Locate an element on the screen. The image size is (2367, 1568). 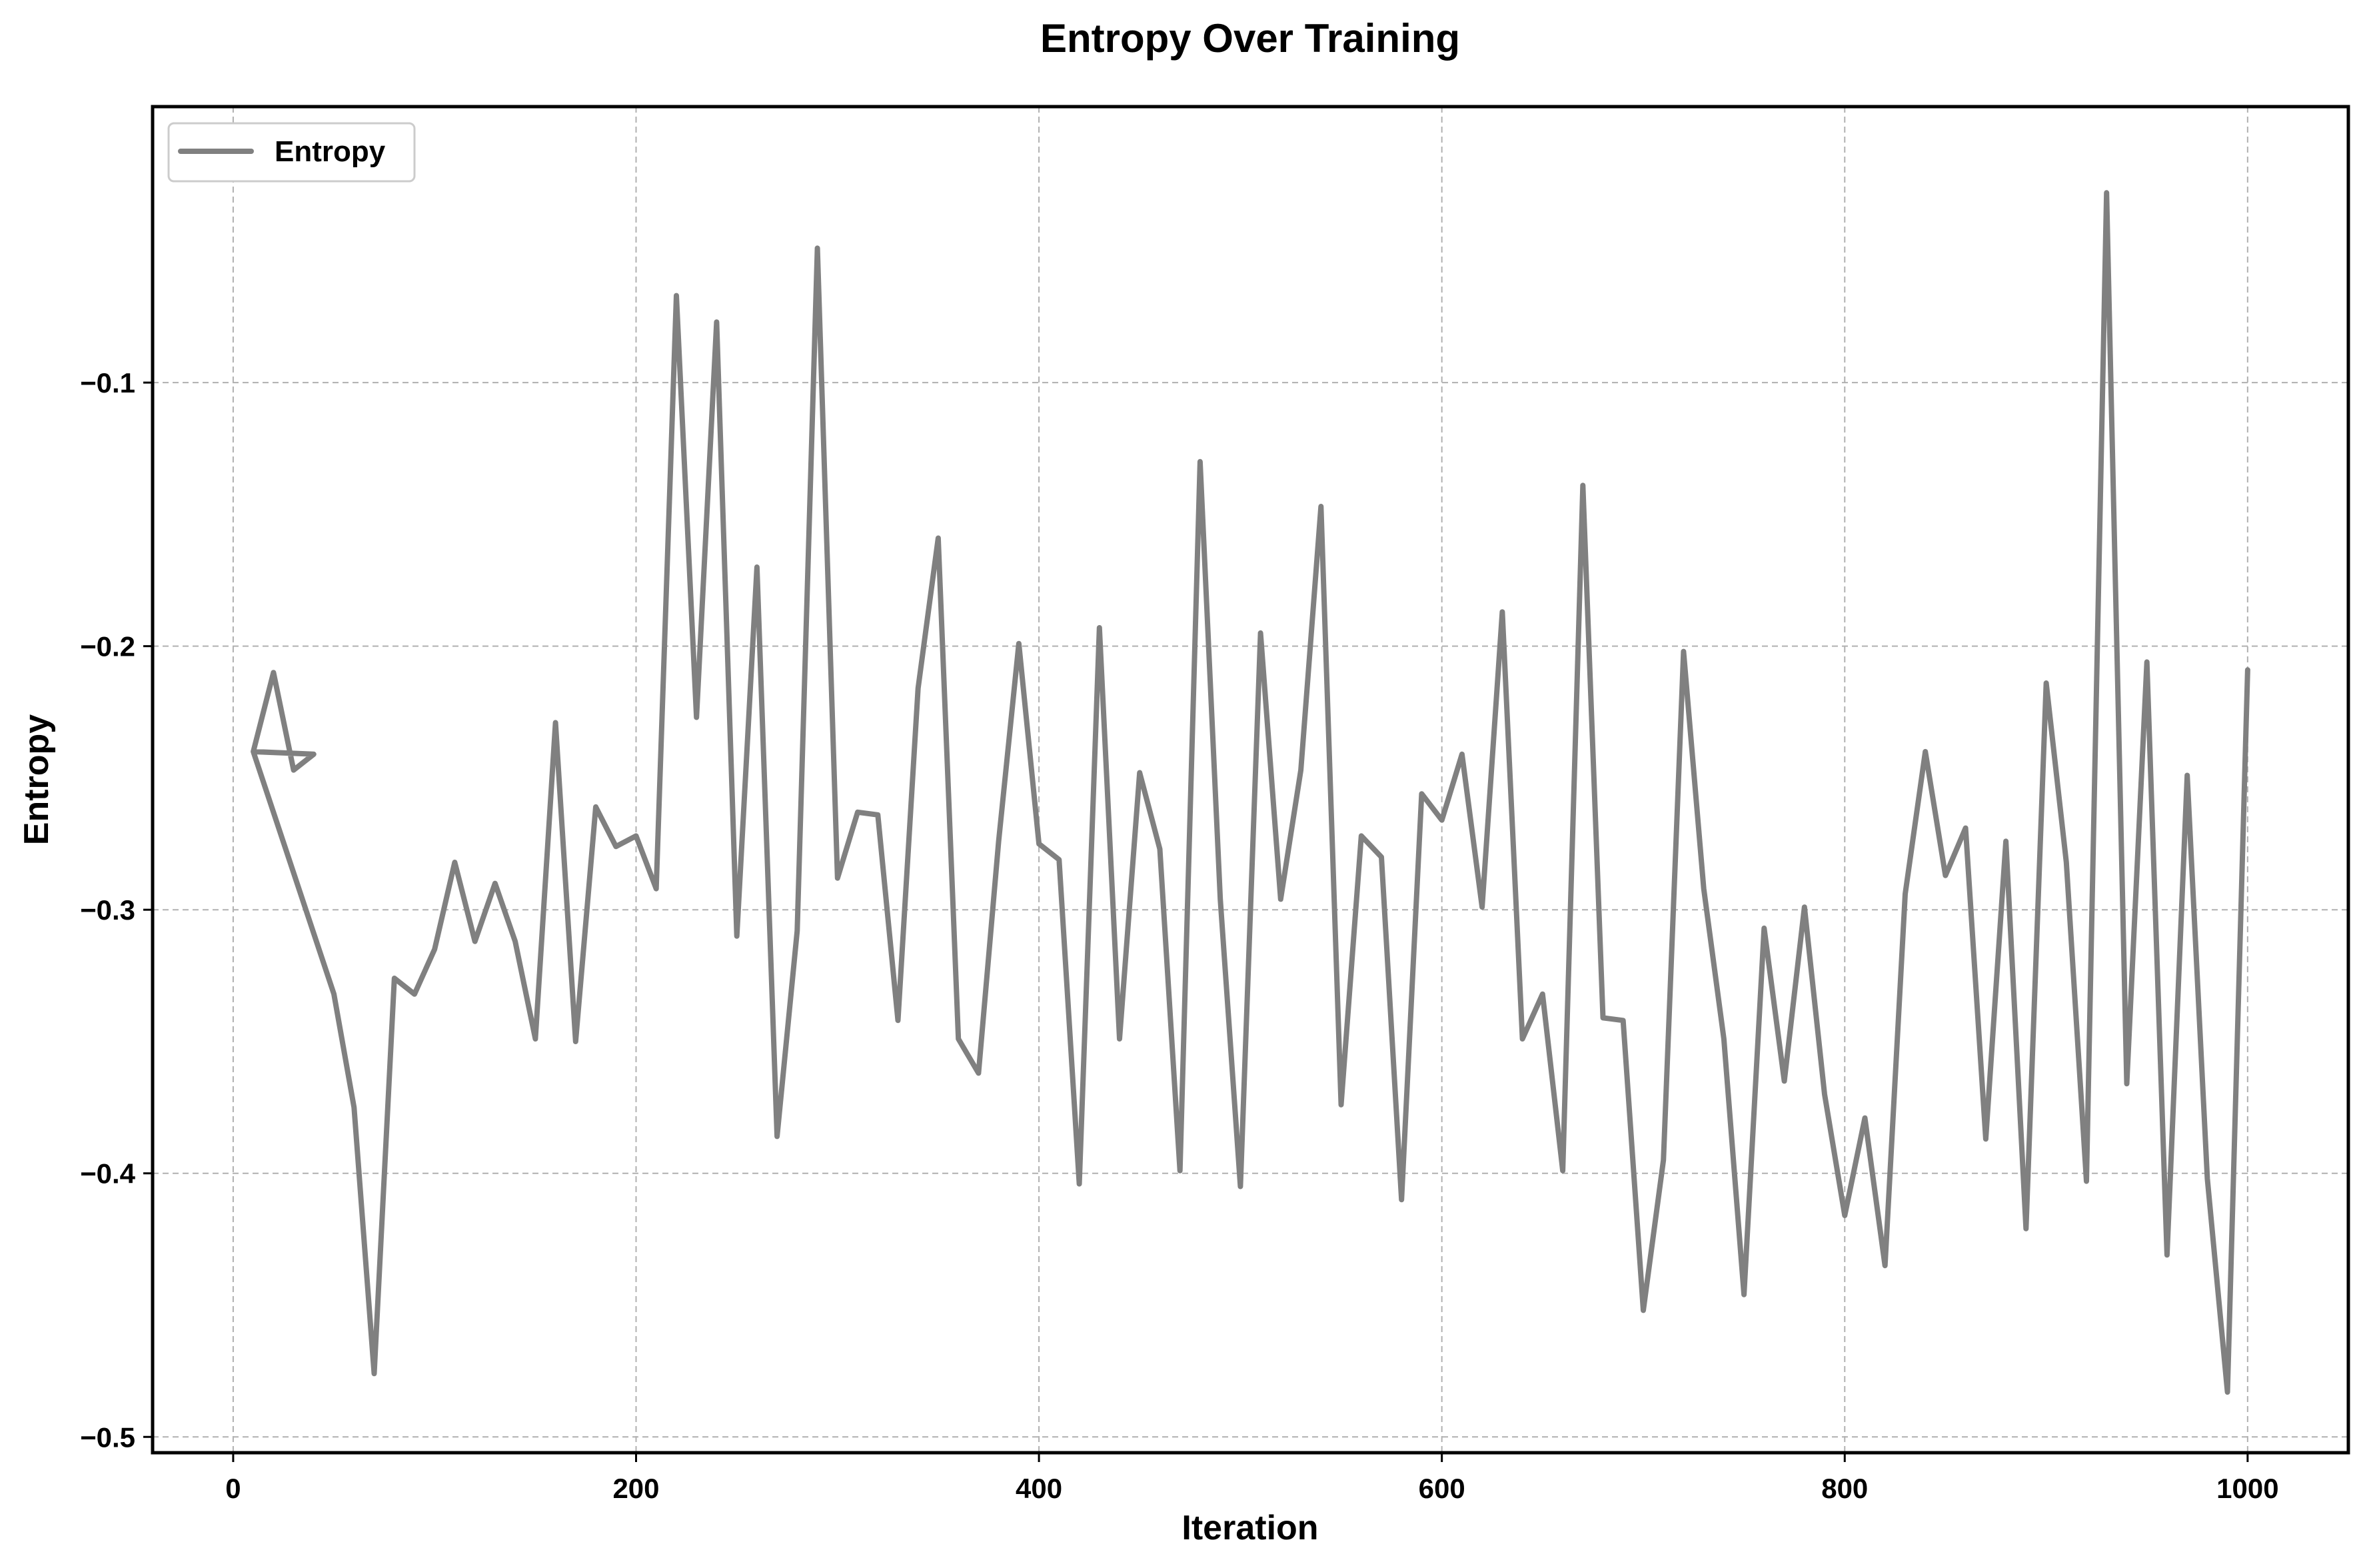
chart-title: Entropy Over Training is located at coordinates (1250, 39).